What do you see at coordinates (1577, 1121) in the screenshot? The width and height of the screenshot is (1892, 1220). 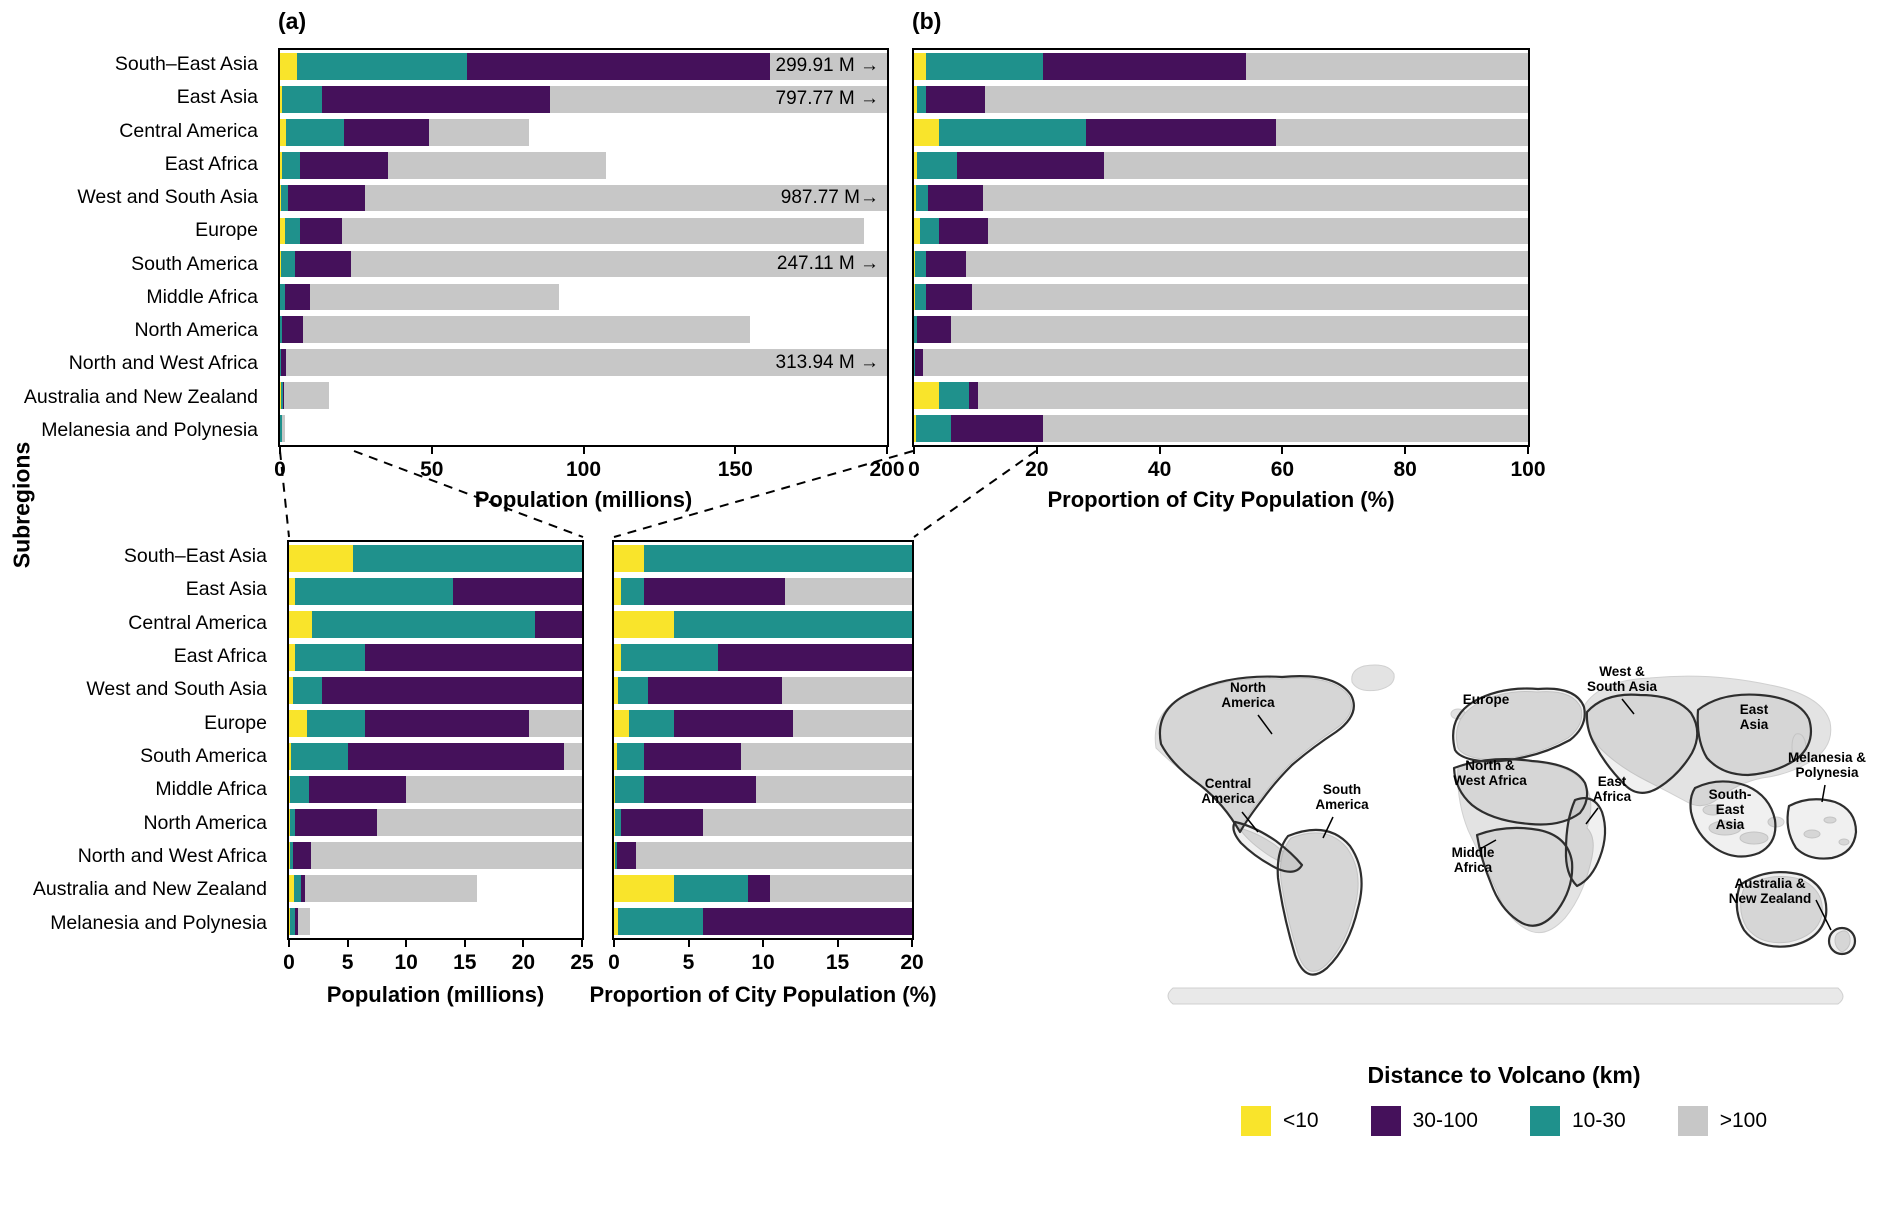 I see `legend-item: 10-30` at bounding box center [1577, 1121].